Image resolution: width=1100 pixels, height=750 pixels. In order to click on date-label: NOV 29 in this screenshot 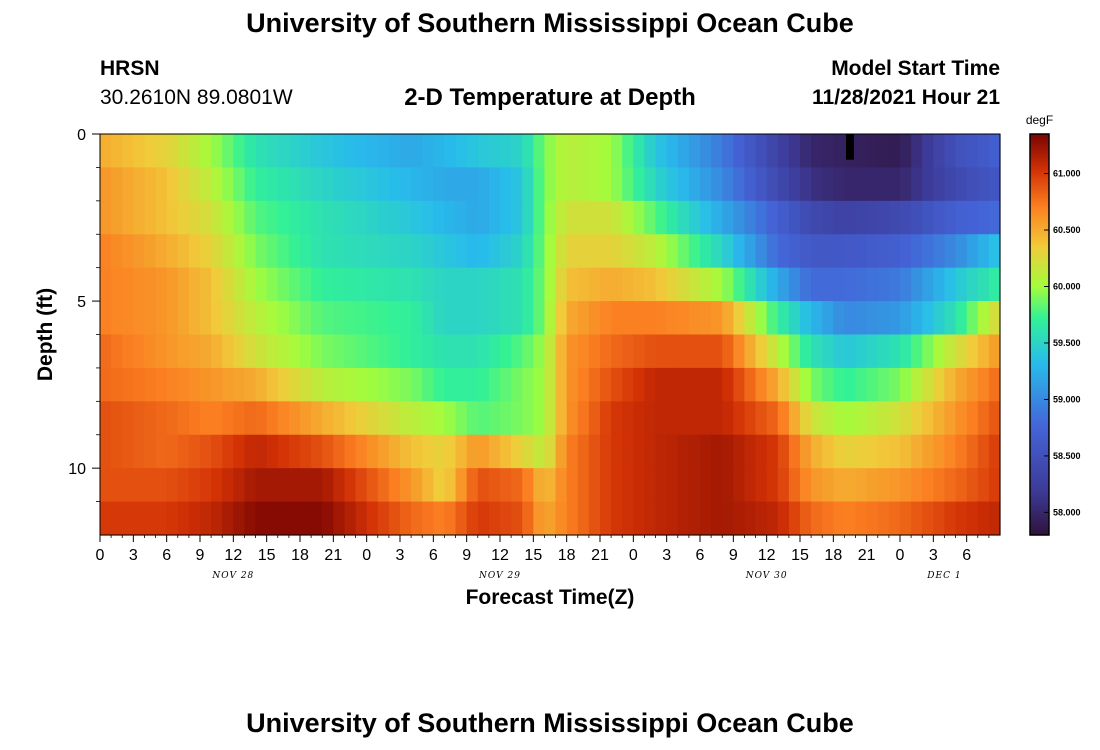, I will do `click(499, 576)`.